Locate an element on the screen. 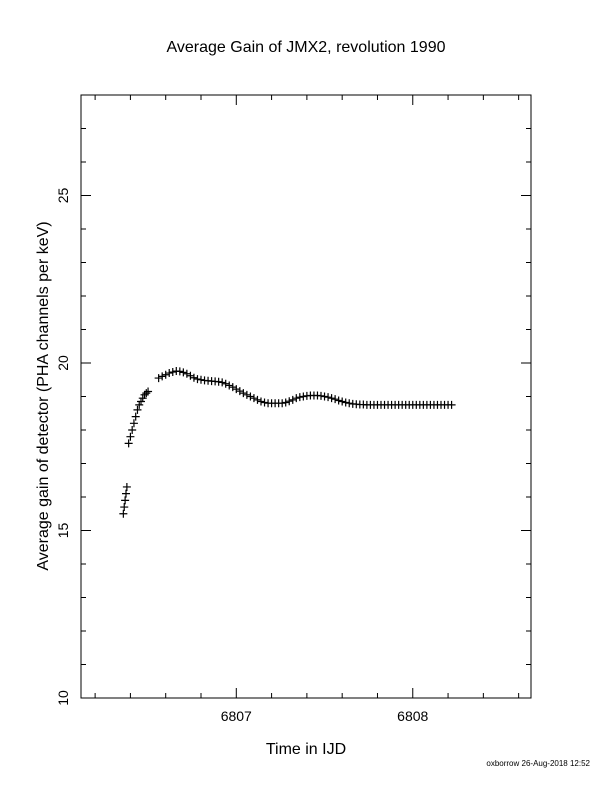 Image resolution: width=612 pixels, height=792 pixels. x-tick-label: 6808 is located at coordinates (412, 716).